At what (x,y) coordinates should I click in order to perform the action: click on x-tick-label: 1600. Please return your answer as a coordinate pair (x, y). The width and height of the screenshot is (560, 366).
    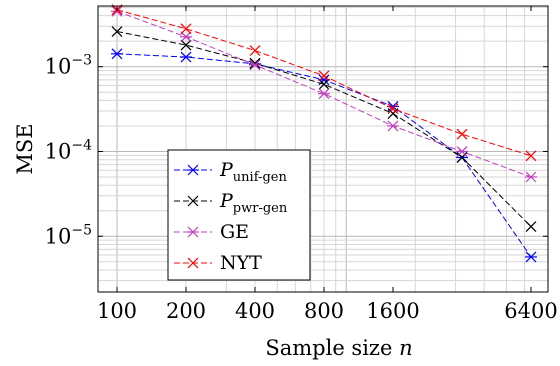
    Looking at the image, I should click on (392, 311).